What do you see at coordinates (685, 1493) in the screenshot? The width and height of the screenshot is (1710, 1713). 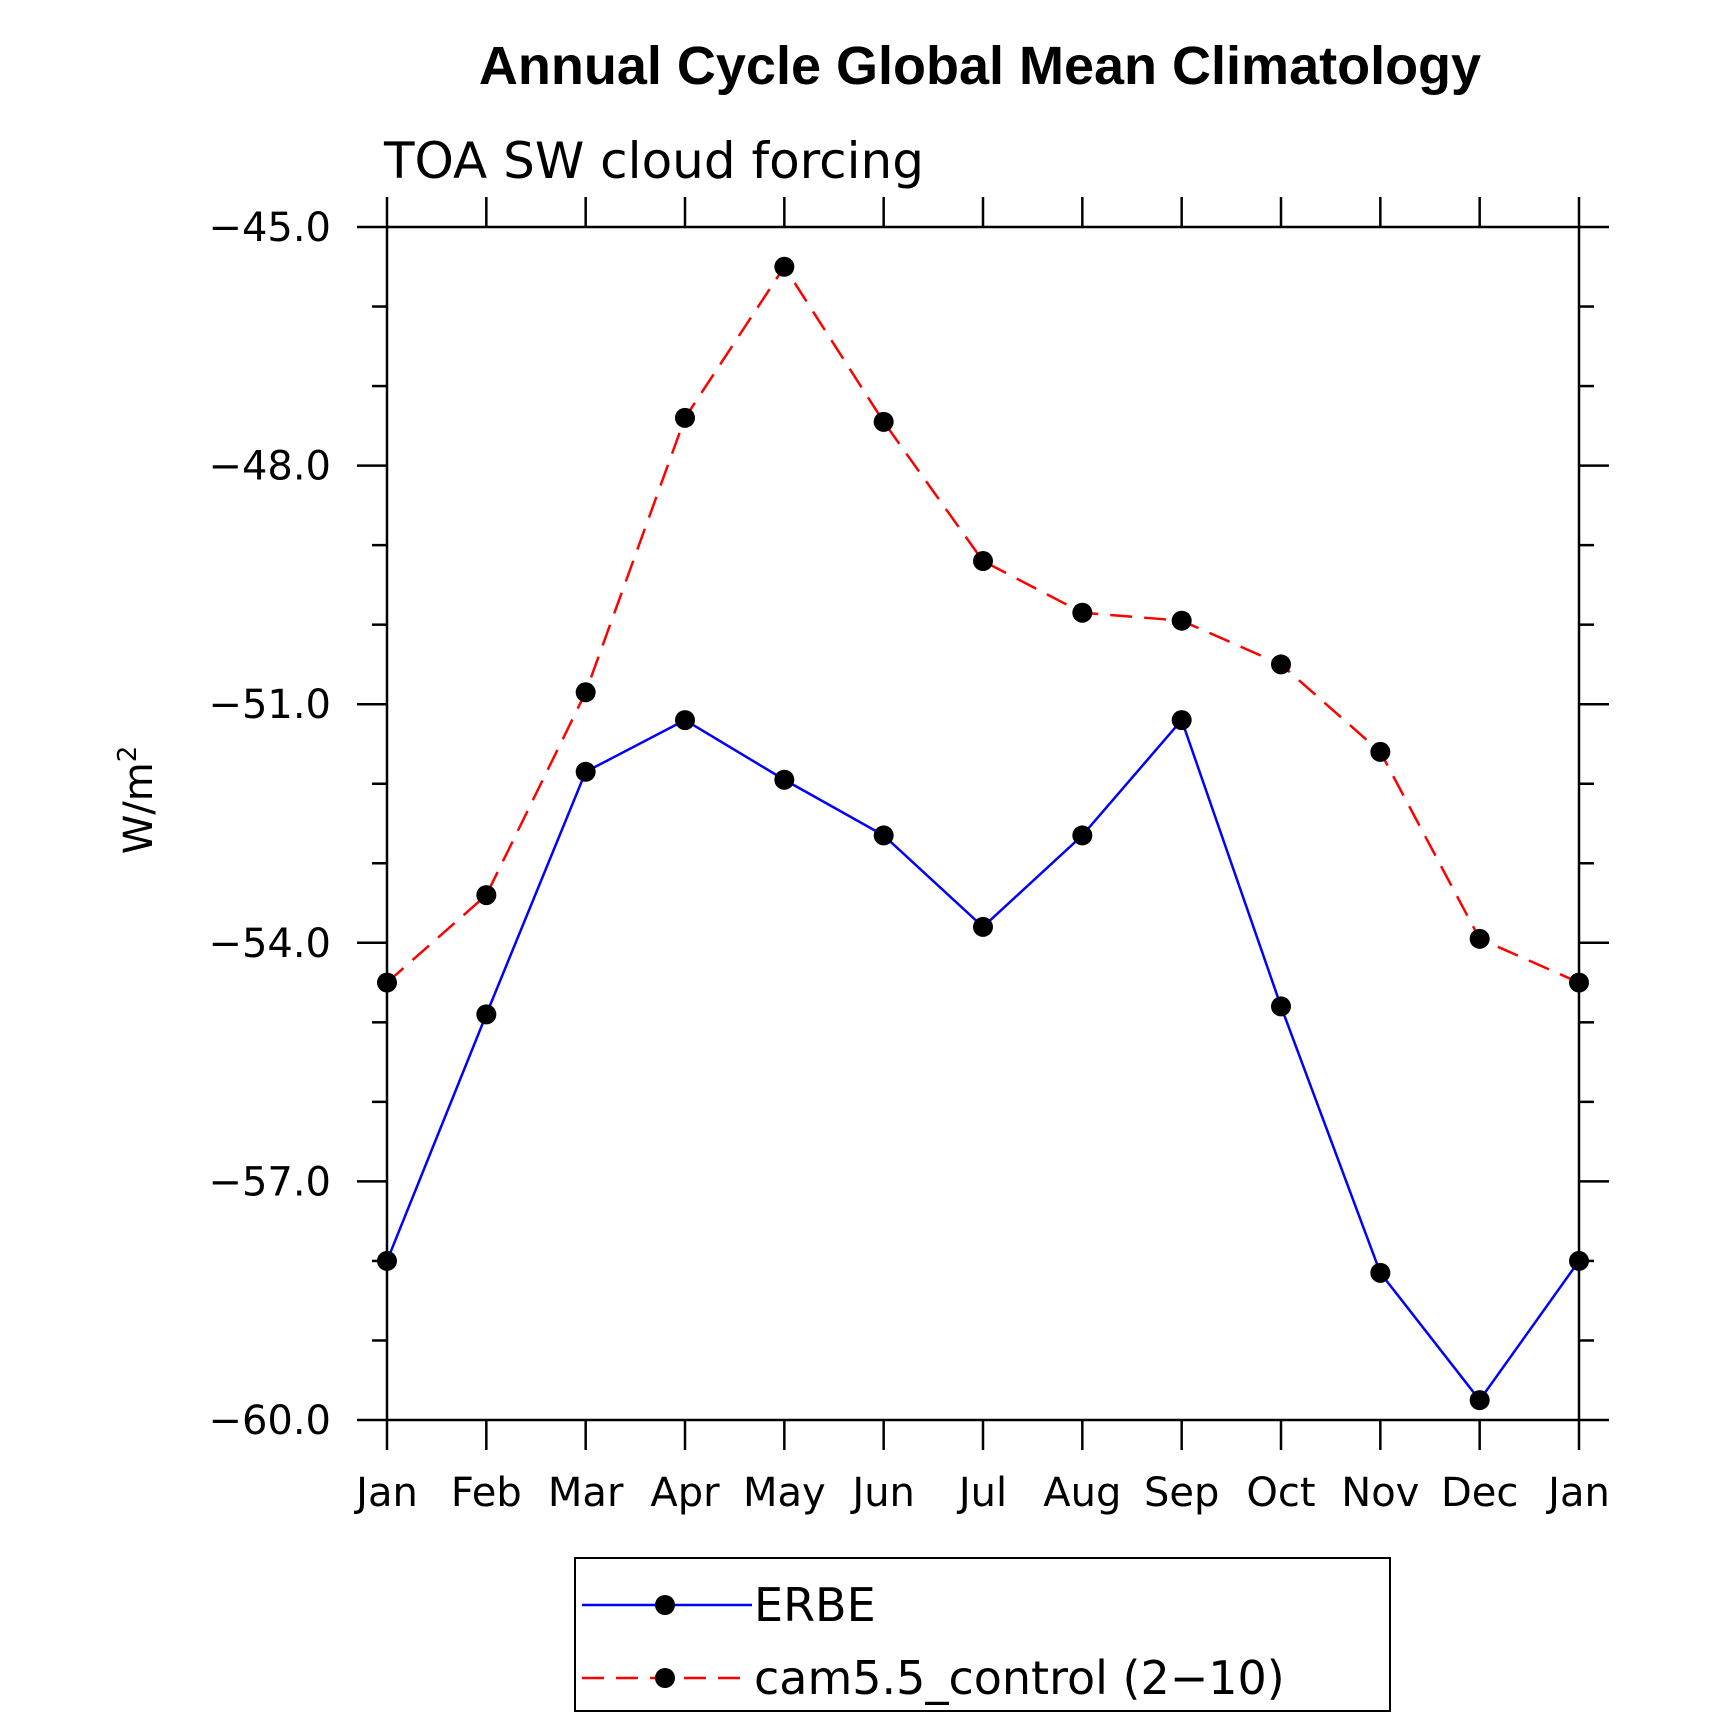 I see `x-tick-label: Apr` at bounding box center [685, 1493].